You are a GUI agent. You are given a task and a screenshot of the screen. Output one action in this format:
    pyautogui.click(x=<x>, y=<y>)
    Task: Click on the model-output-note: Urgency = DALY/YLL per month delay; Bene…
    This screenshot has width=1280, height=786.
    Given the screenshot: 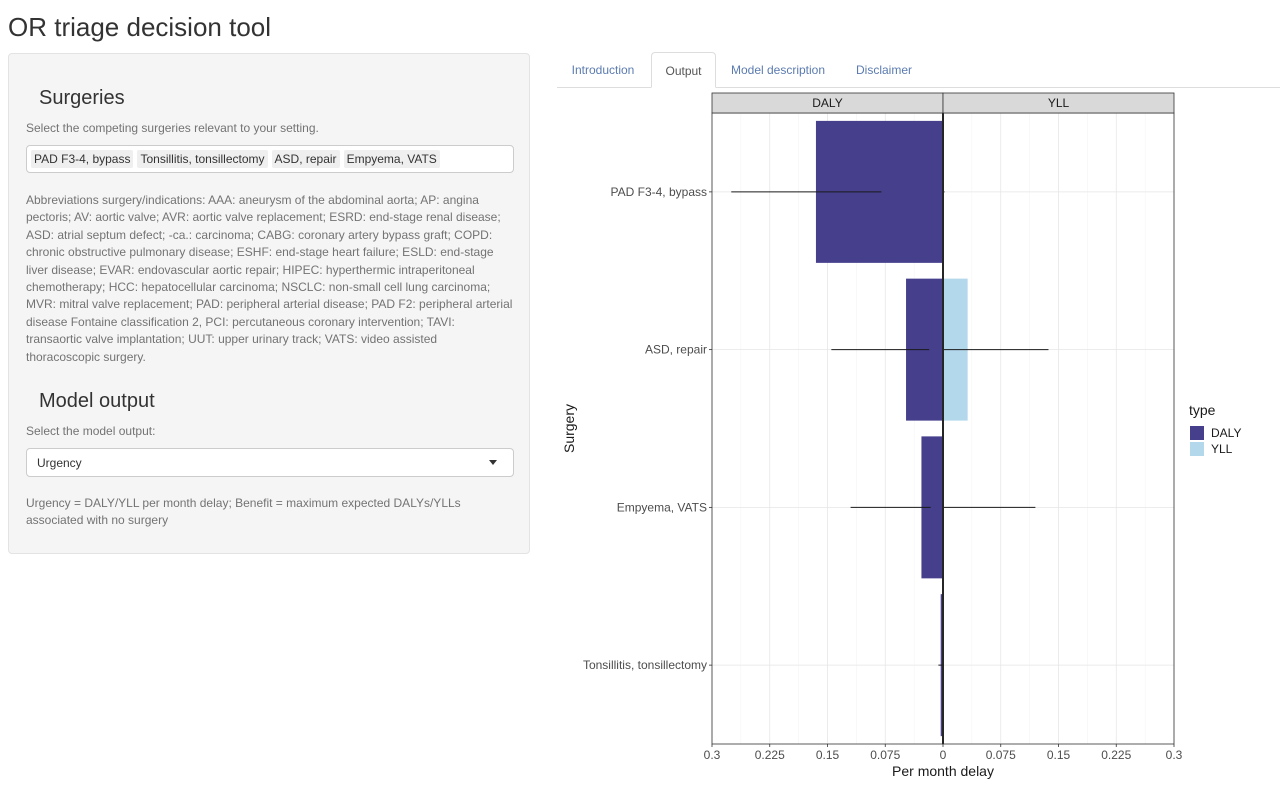 What is the action you would take?
    pyautogui.click(x=243, y=512)
    